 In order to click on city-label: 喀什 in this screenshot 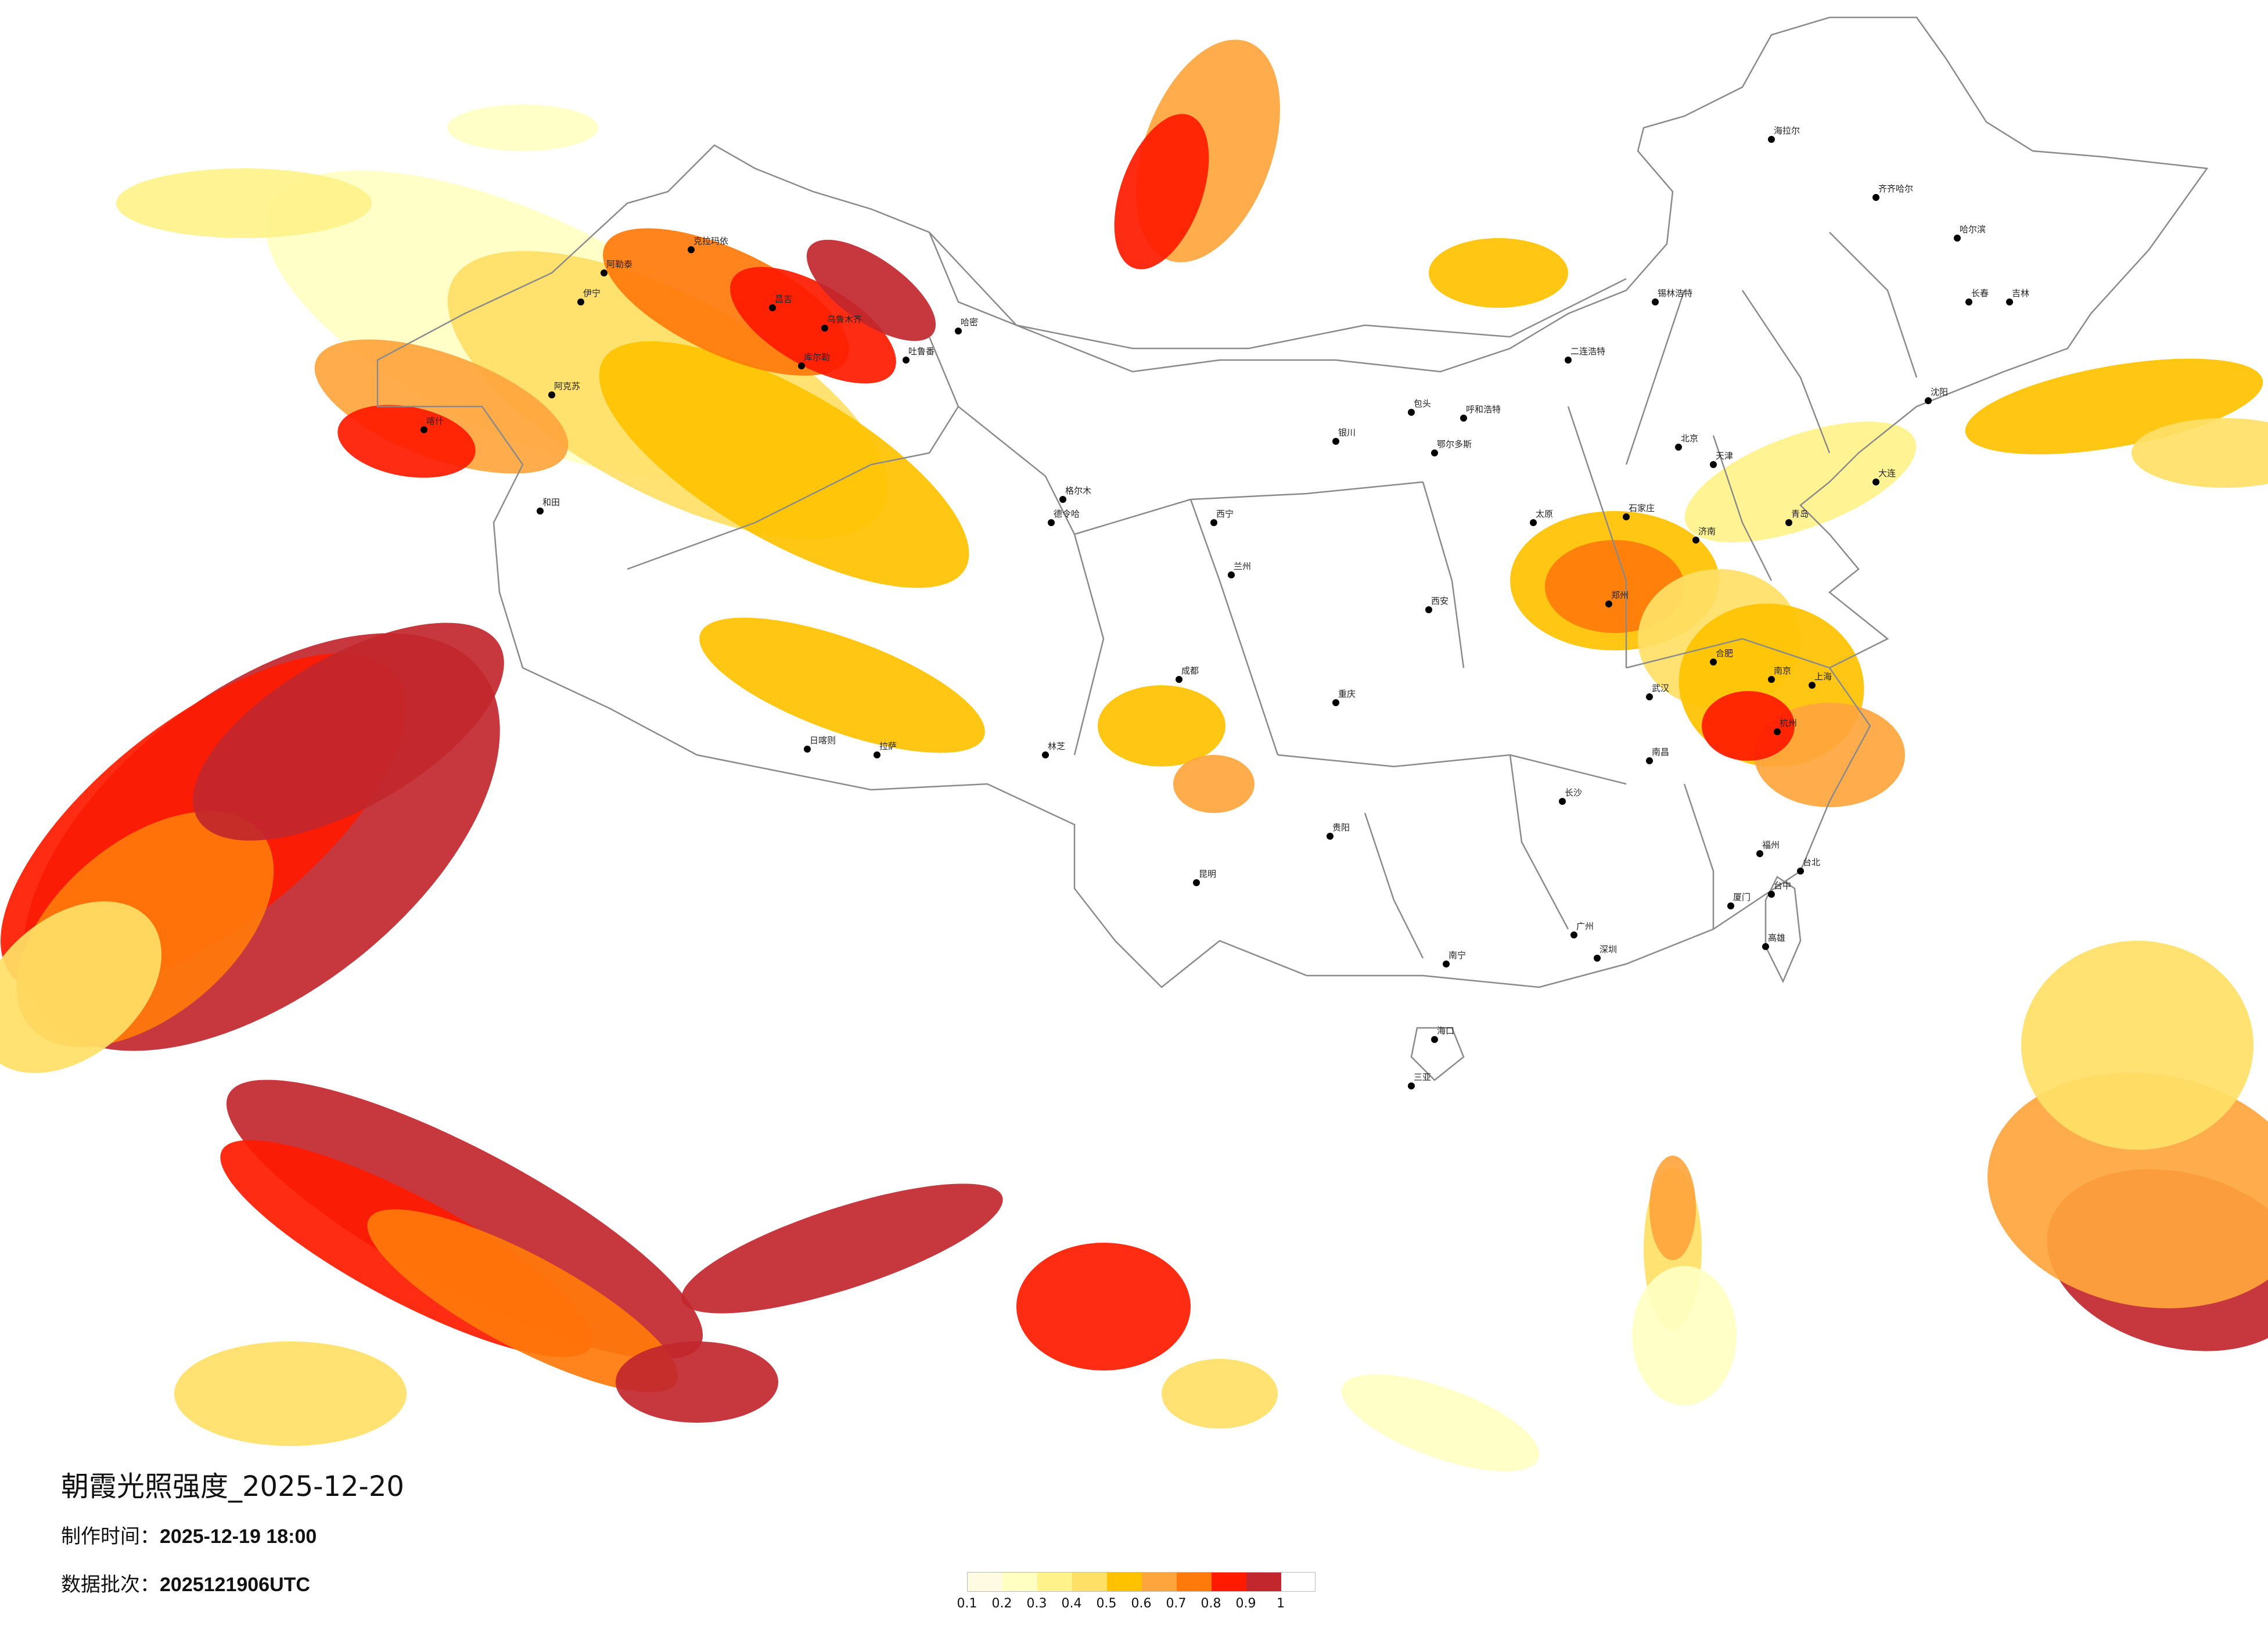, I will do `click(435, 421)`.